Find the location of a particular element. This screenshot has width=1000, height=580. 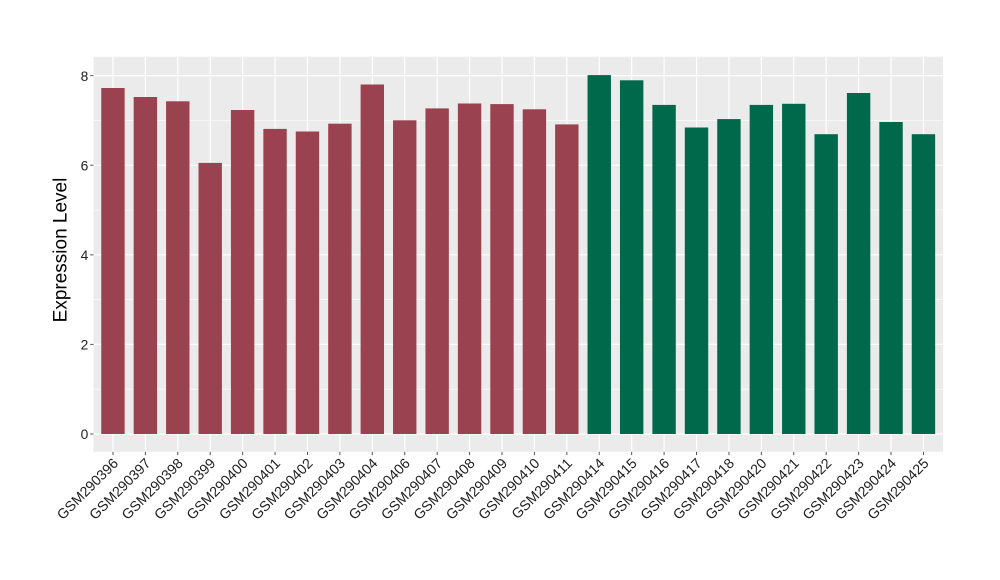

svg-text: Expression Level is located at coordinates (61, 250).